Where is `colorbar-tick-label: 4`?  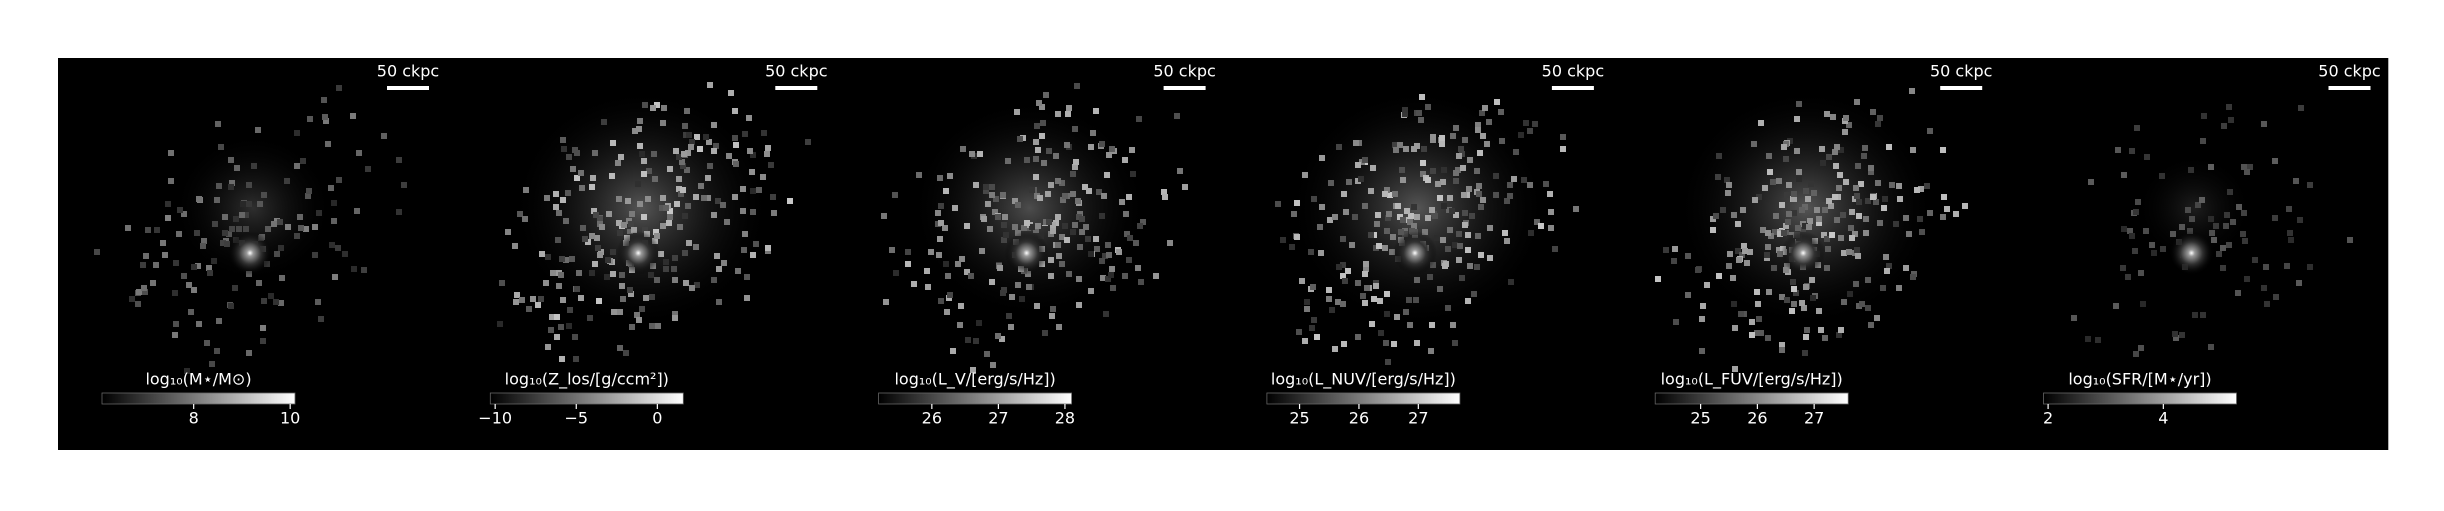 colorbar-tick-label: 4 is located at coordinates (2163, 418).